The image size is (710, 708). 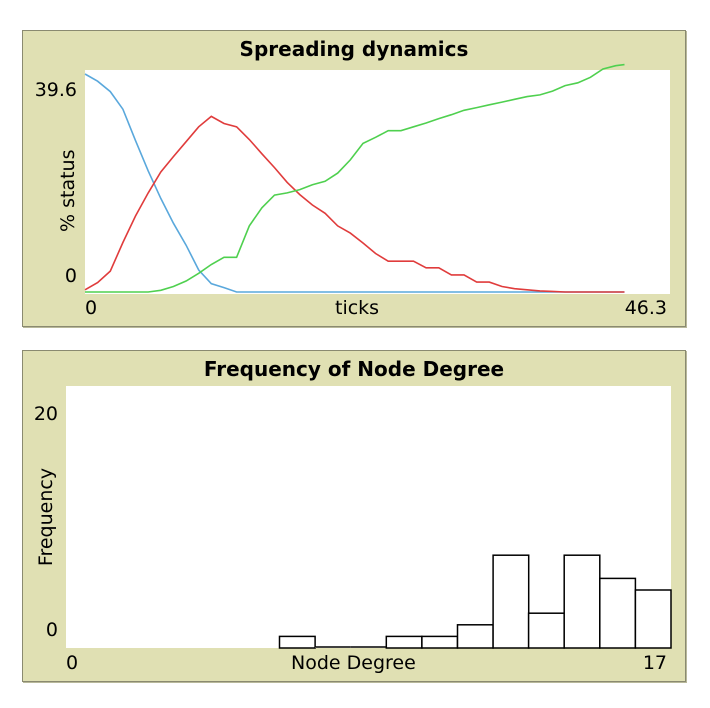 I want to click on histogram-svg, so click(x=369, y=601).